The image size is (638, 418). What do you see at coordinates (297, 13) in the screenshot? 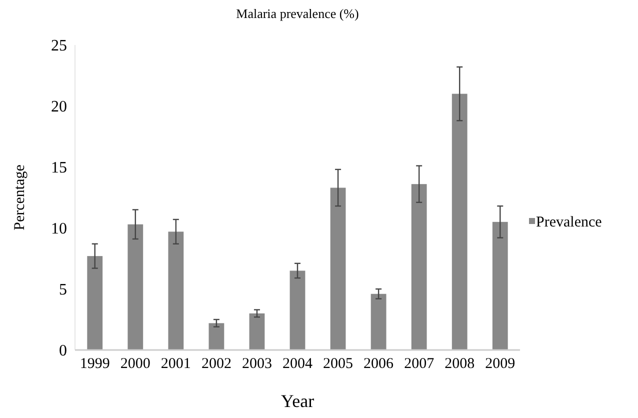
I see `chart-title: Malaria prevalence (%)` at bounding box center [297, 13].